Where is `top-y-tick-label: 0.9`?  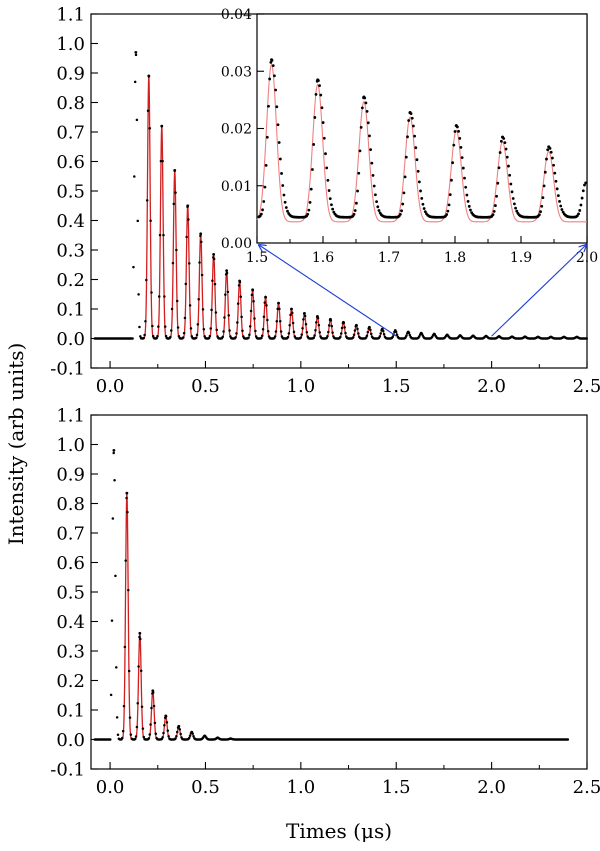
top-y-tick-label: 0.9 is located at coordinates (70, 73).